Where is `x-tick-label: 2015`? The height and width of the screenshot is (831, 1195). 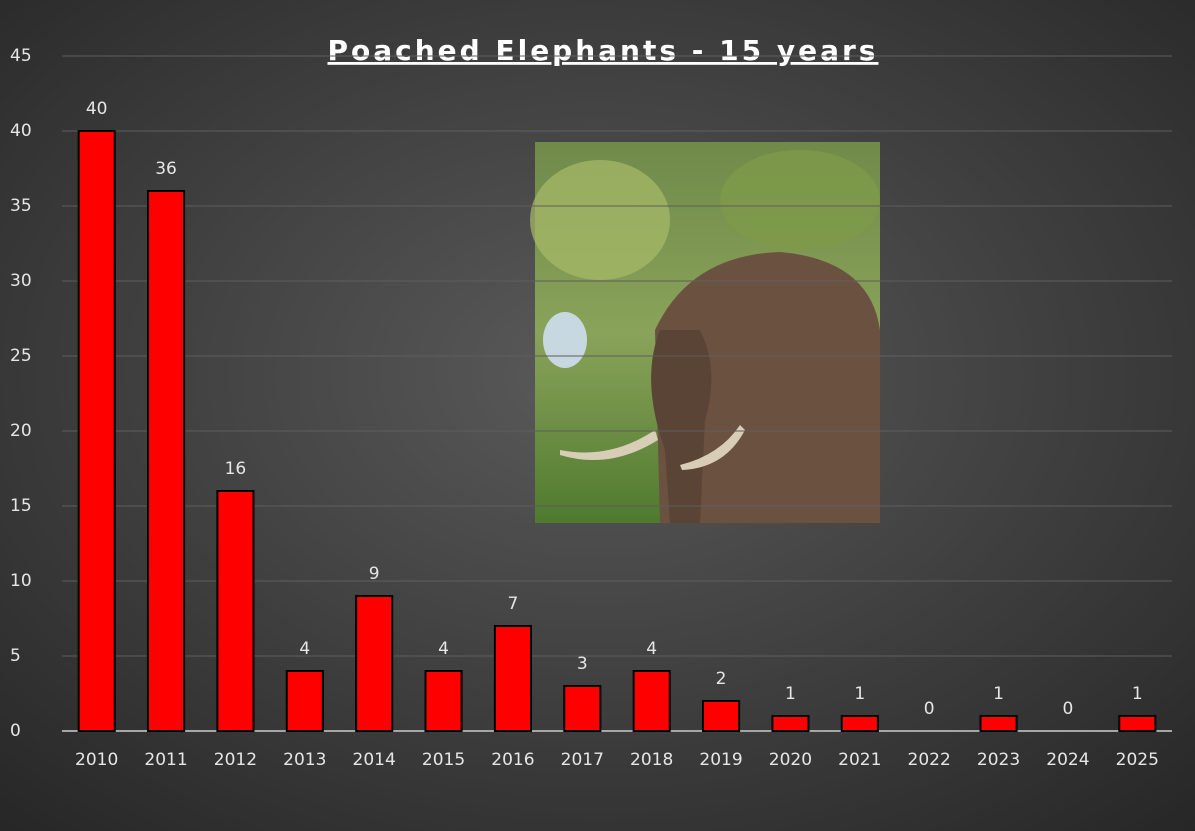
x-tick-label: 2015 is located at coordinates (443, 760).